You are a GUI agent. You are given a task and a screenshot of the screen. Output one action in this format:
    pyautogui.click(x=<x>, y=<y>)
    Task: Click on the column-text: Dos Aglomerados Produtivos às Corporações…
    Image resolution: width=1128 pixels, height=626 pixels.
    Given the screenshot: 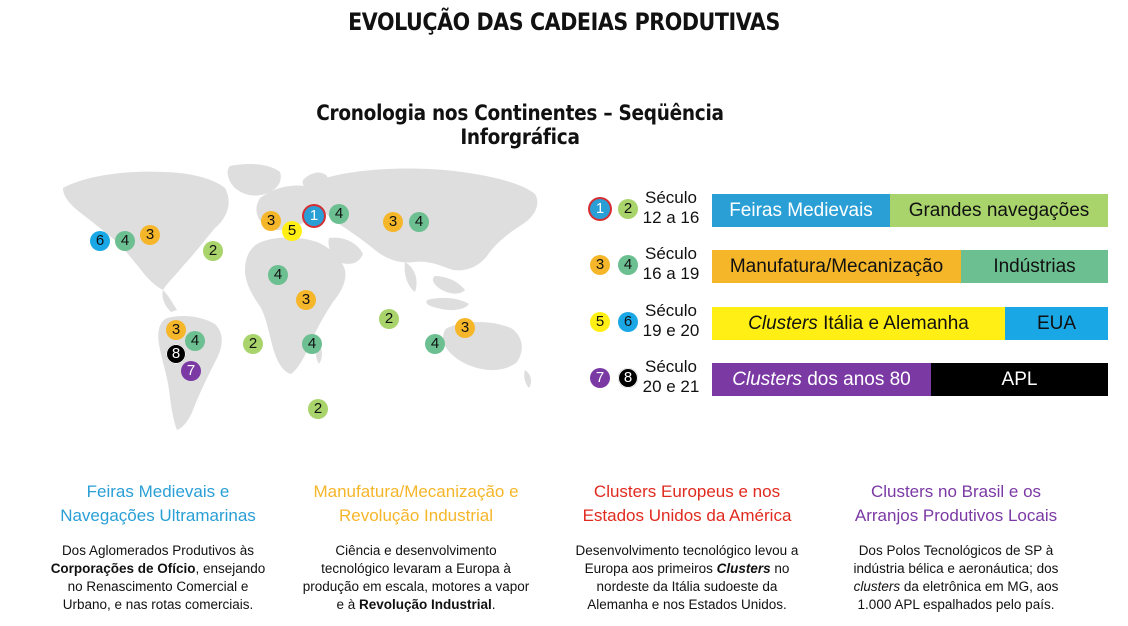 What is the action you would take?
    pyautogui.click(x=158, y=577)
    